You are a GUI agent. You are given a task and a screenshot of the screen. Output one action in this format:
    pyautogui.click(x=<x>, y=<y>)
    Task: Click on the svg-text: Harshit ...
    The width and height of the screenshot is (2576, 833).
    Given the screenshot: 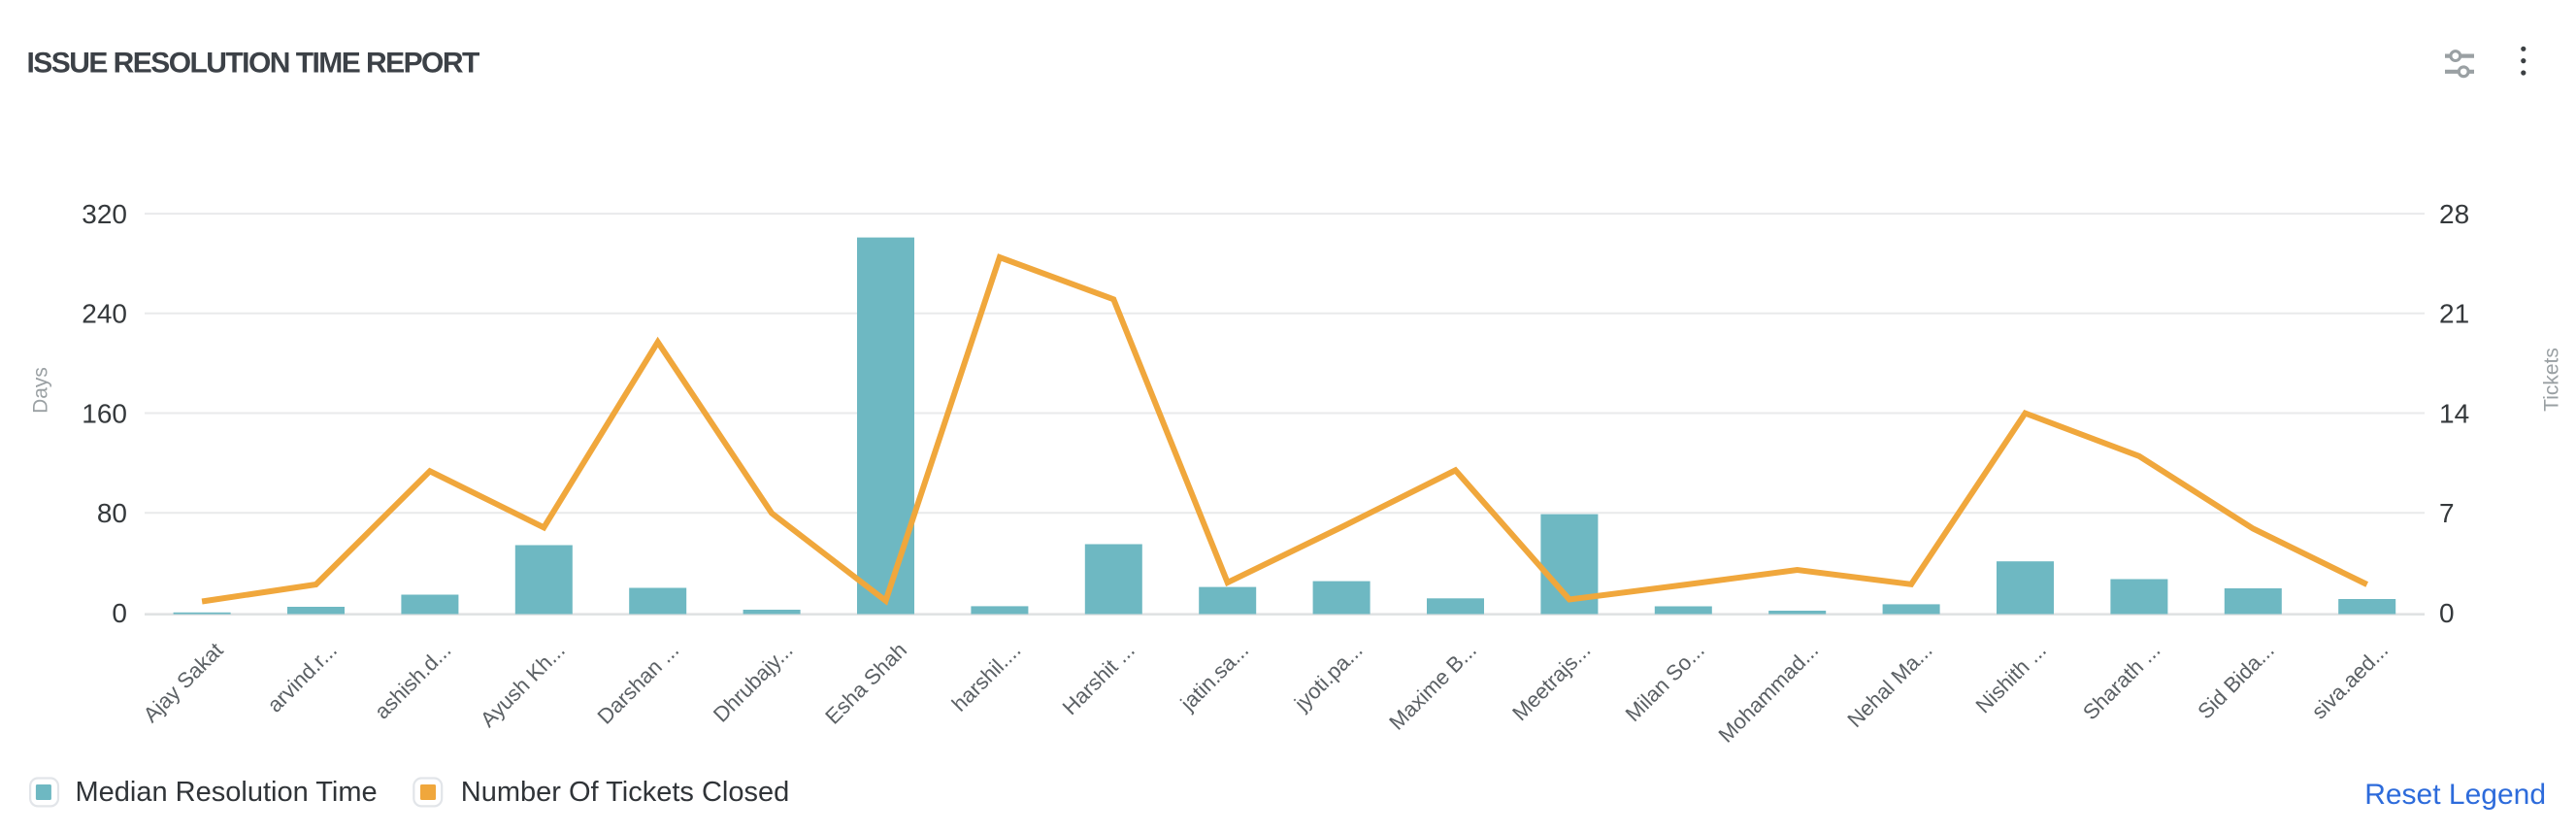 What is the action you would take?
    pyautogui.click(x=1098, y=678)
    